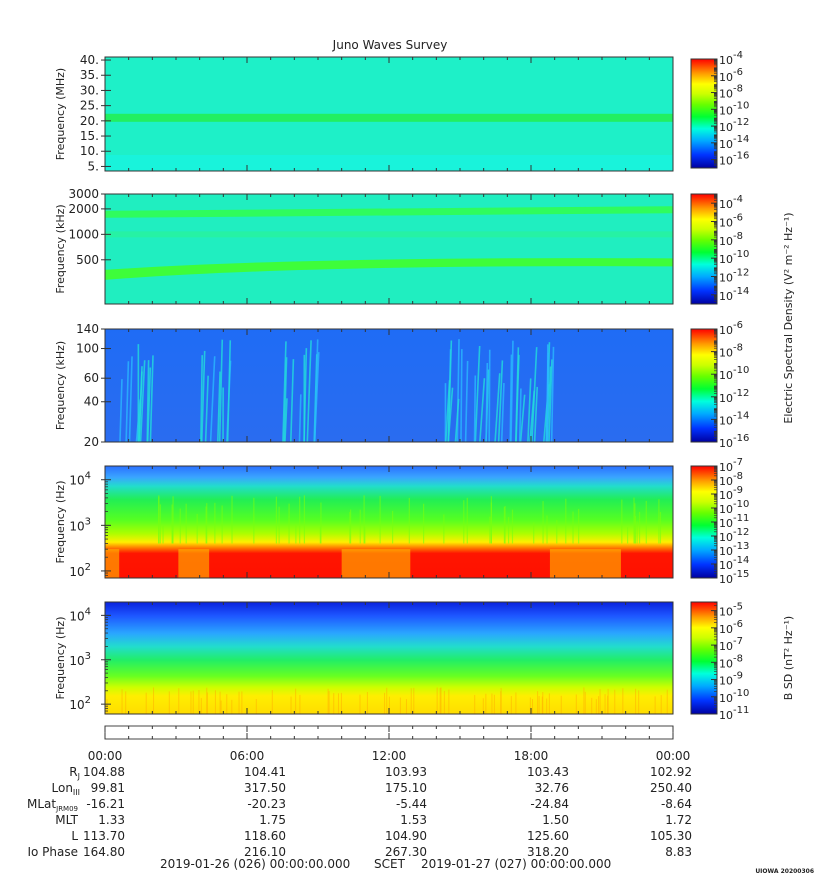 This screenshot has width=815, height=880. What do you see at coordinates (265, 836) in the screenshot?
I see `ephem-value: 118.60` at bounding box center [265, 836].